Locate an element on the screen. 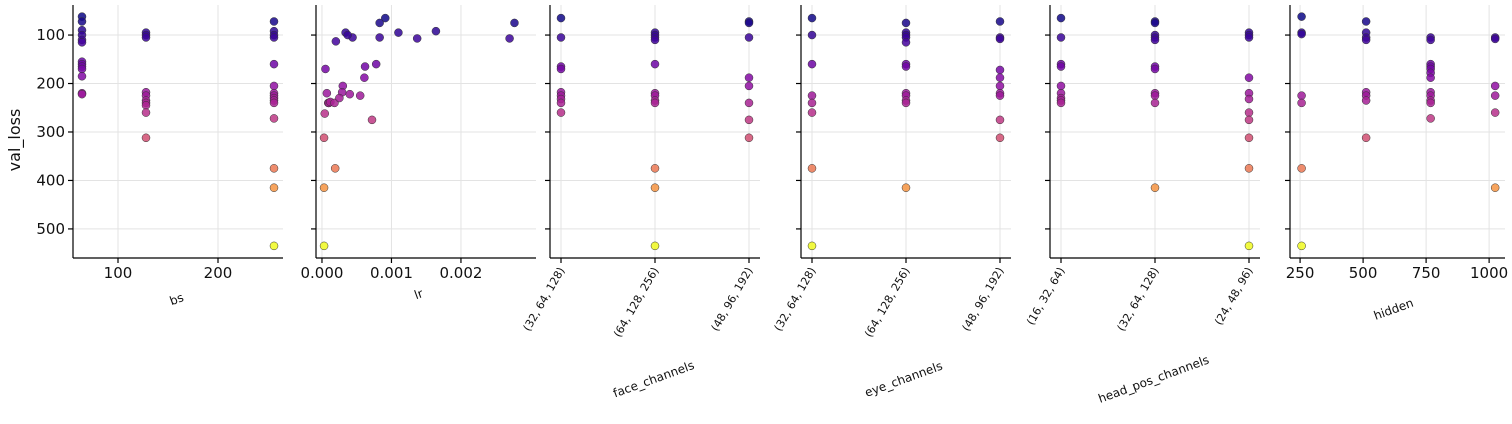 The image size is (1512, 424). x-tick-label: (32, 64, 128) is located at coordinates (795, 299).